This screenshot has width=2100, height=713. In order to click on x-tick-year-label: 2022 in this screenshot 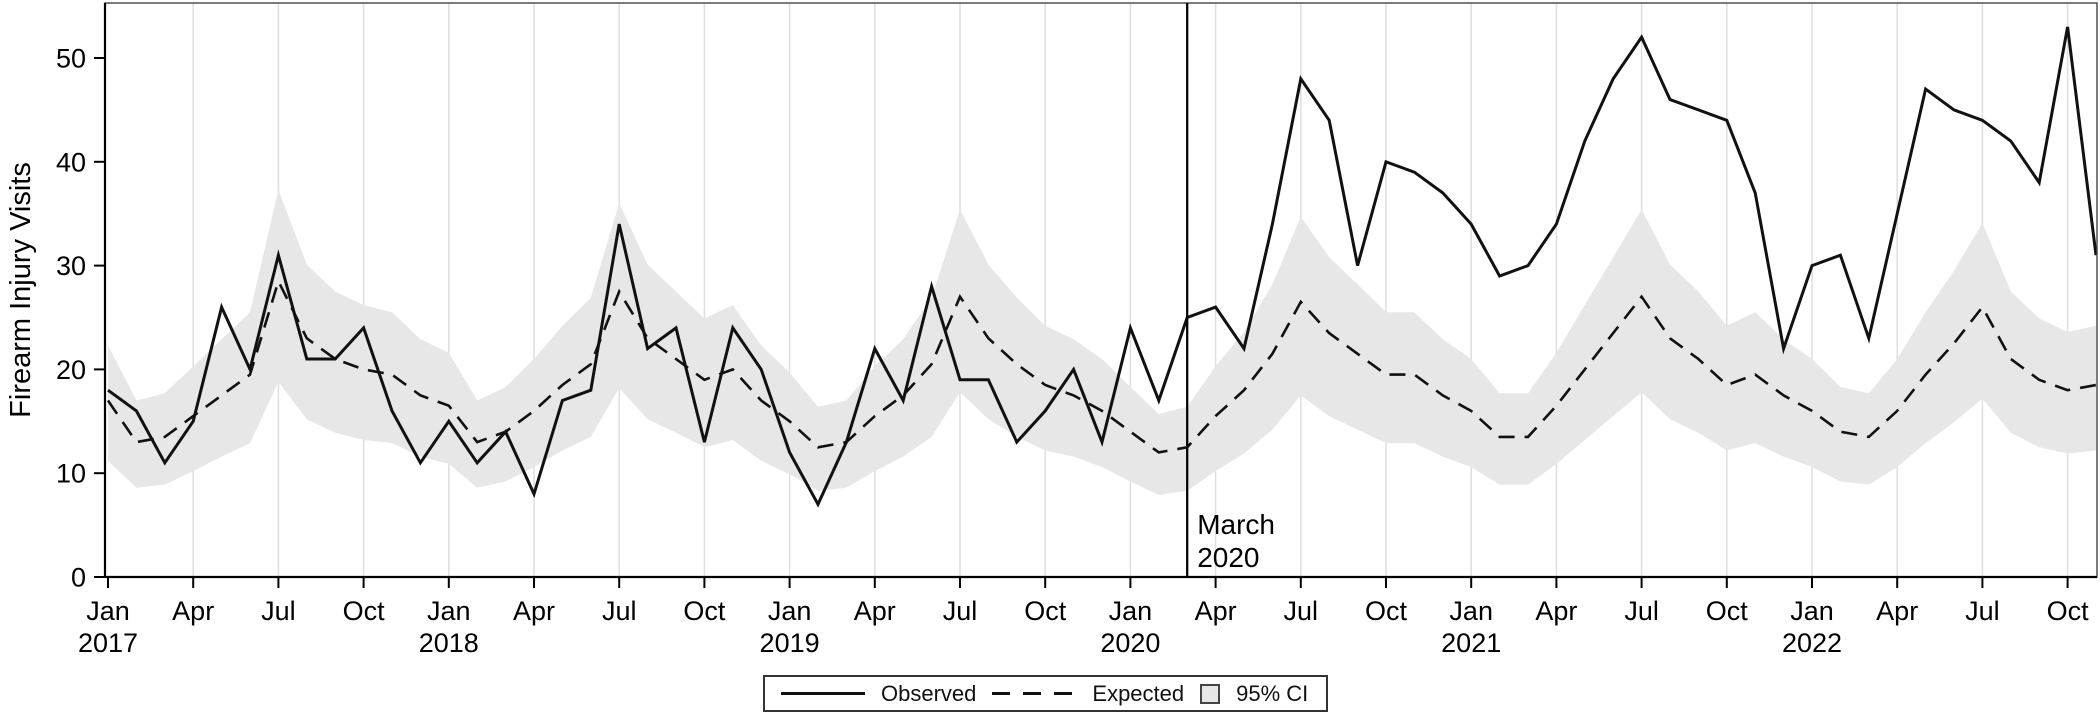, I will do `click(1812, 643)`.